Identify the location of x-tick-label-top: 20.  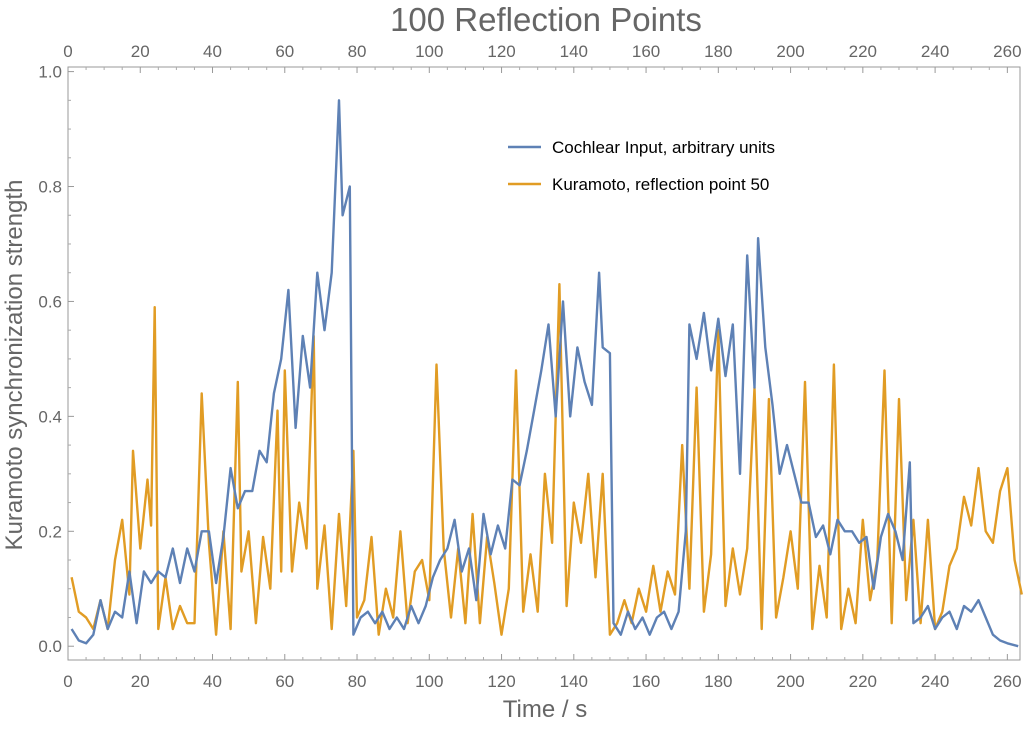
(140, 51).